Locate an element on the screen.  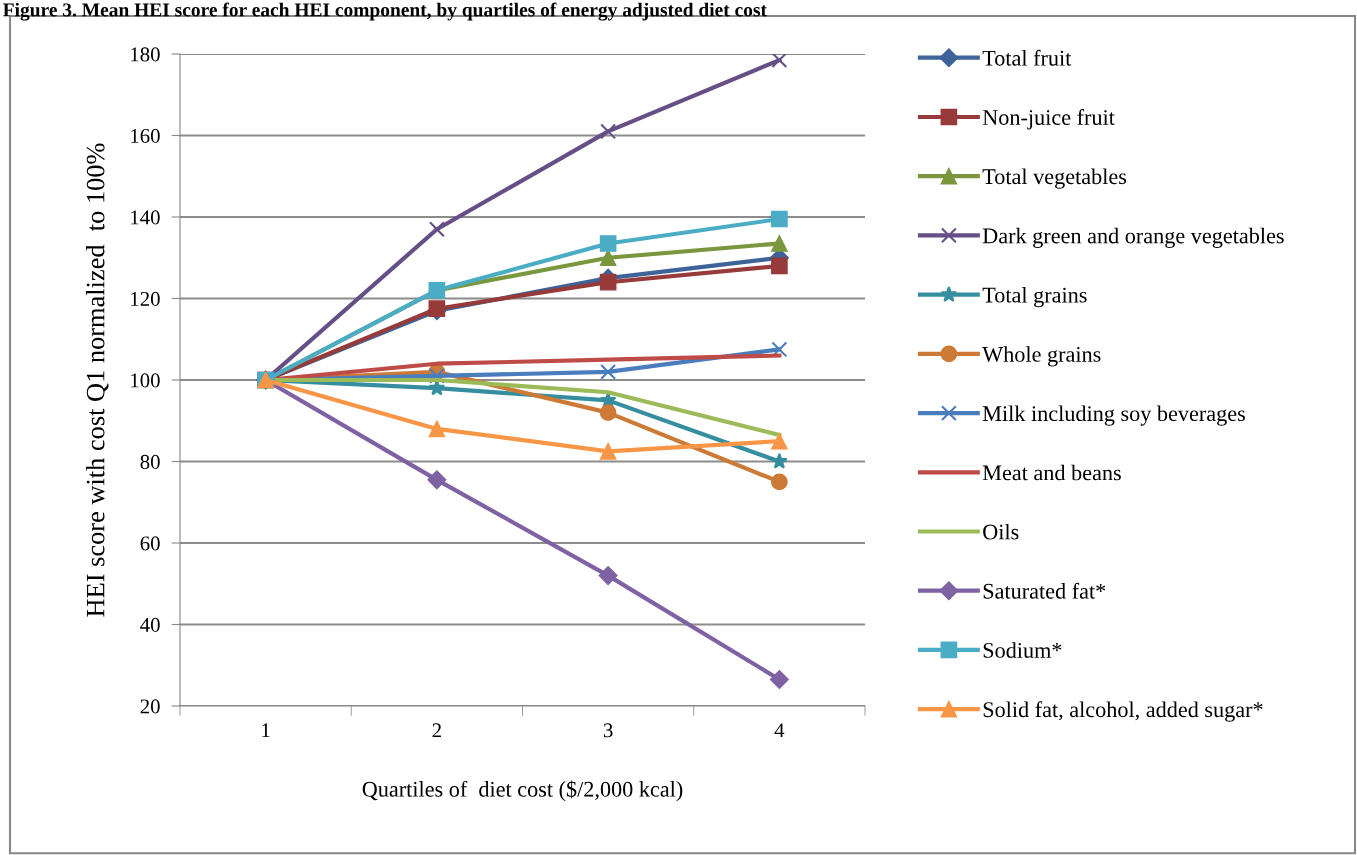
legend-label: Meat and beans is located at coordinates (1051, 472).